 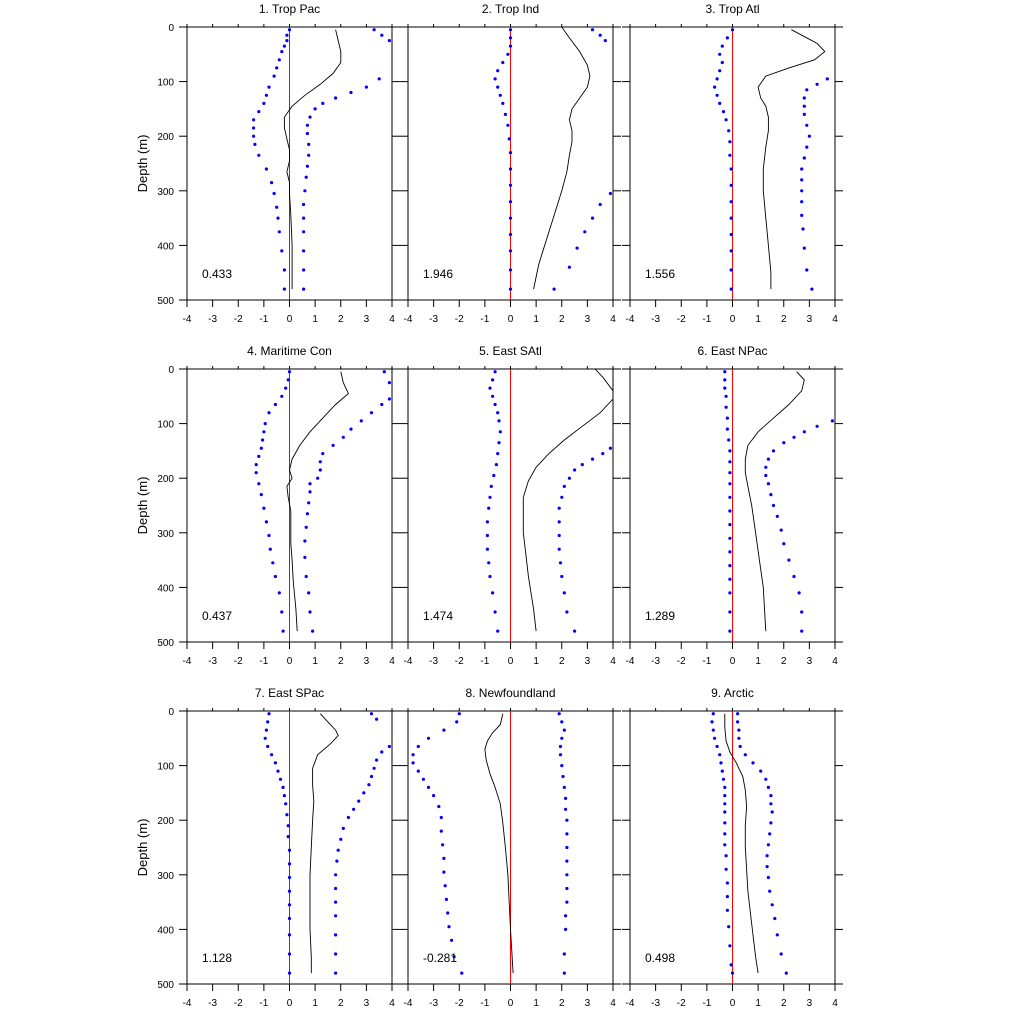 I want to click on panel-value-label: 1.946, so click(x=438, y=274).